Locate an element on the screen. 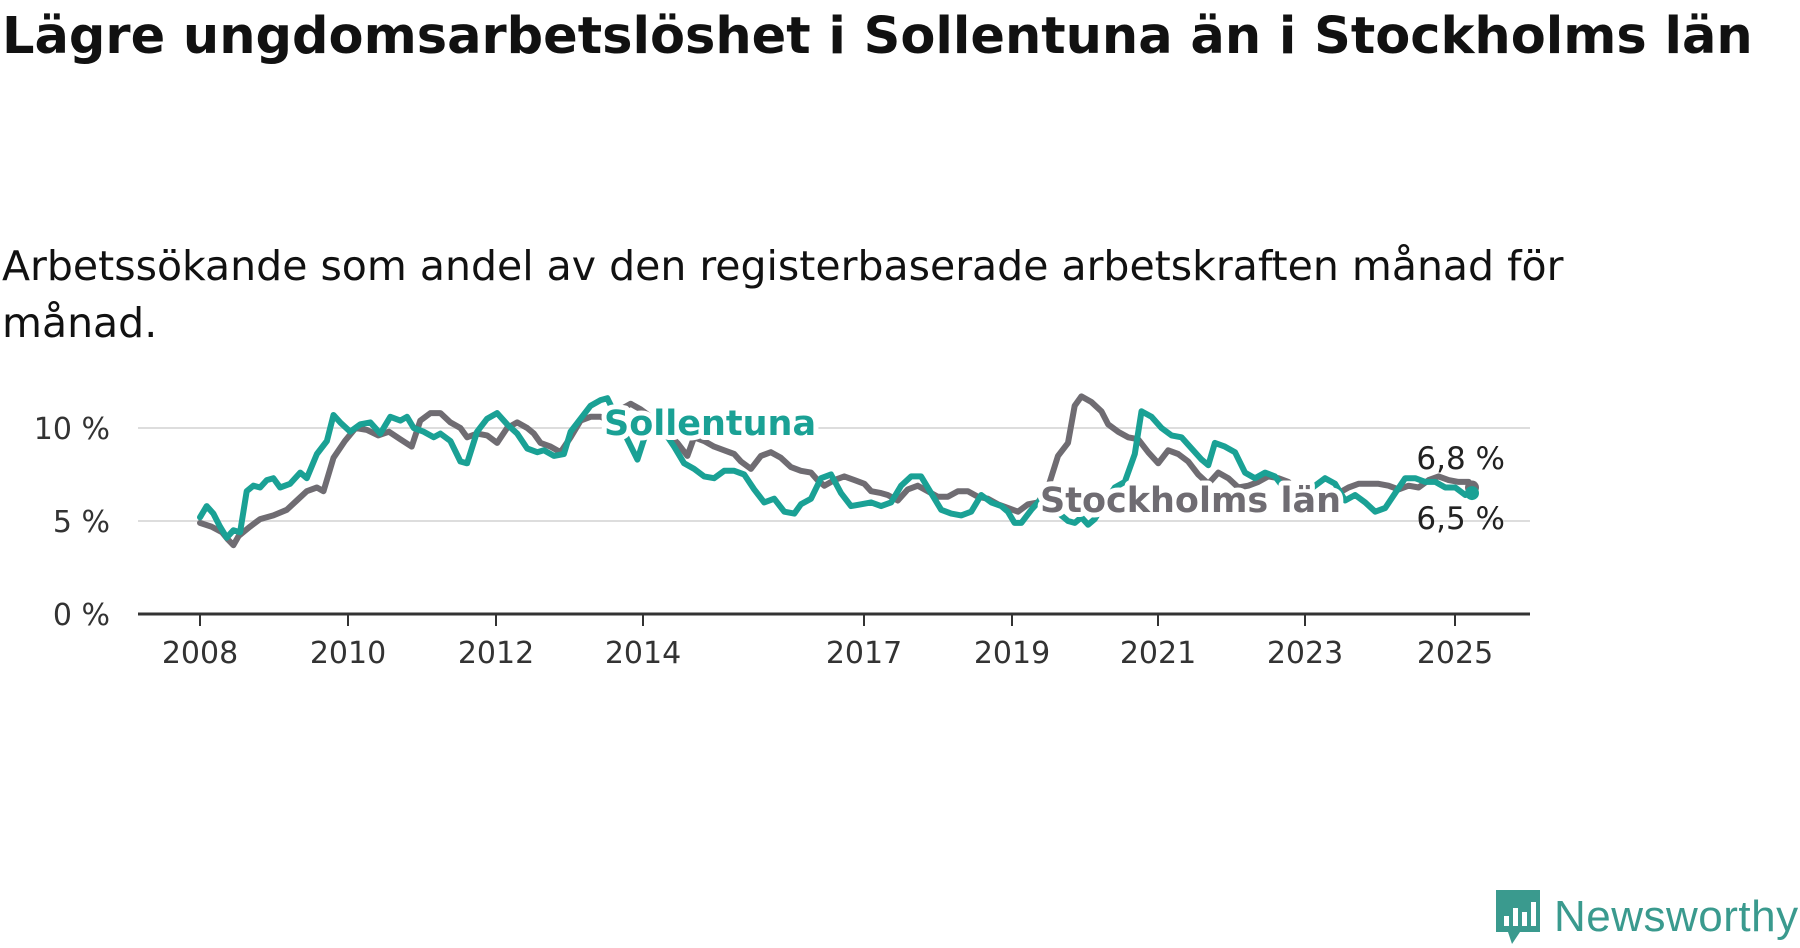 The width and height of the screenshot is (1800, 948). newsworthy-logo-icon is located at coordinates (1518, 917).